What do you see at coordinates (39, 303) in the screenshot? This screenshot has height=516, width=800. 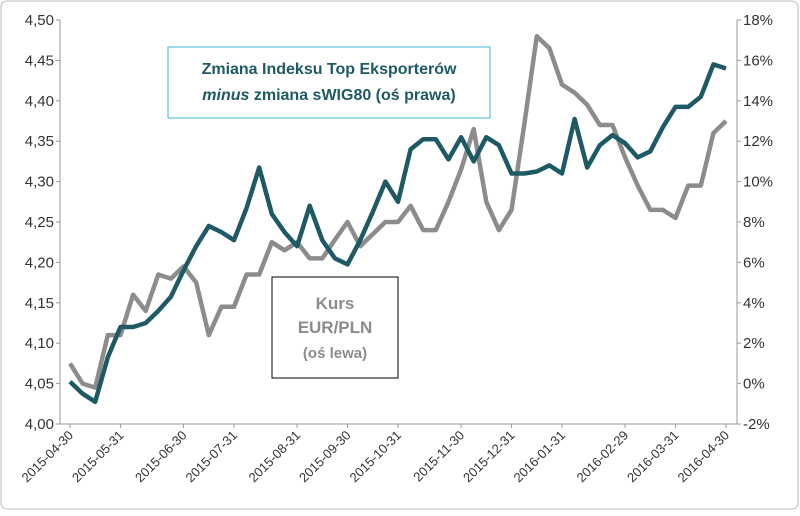 I see `y-tick-label: 4,15` at bounding box center [39, 303].